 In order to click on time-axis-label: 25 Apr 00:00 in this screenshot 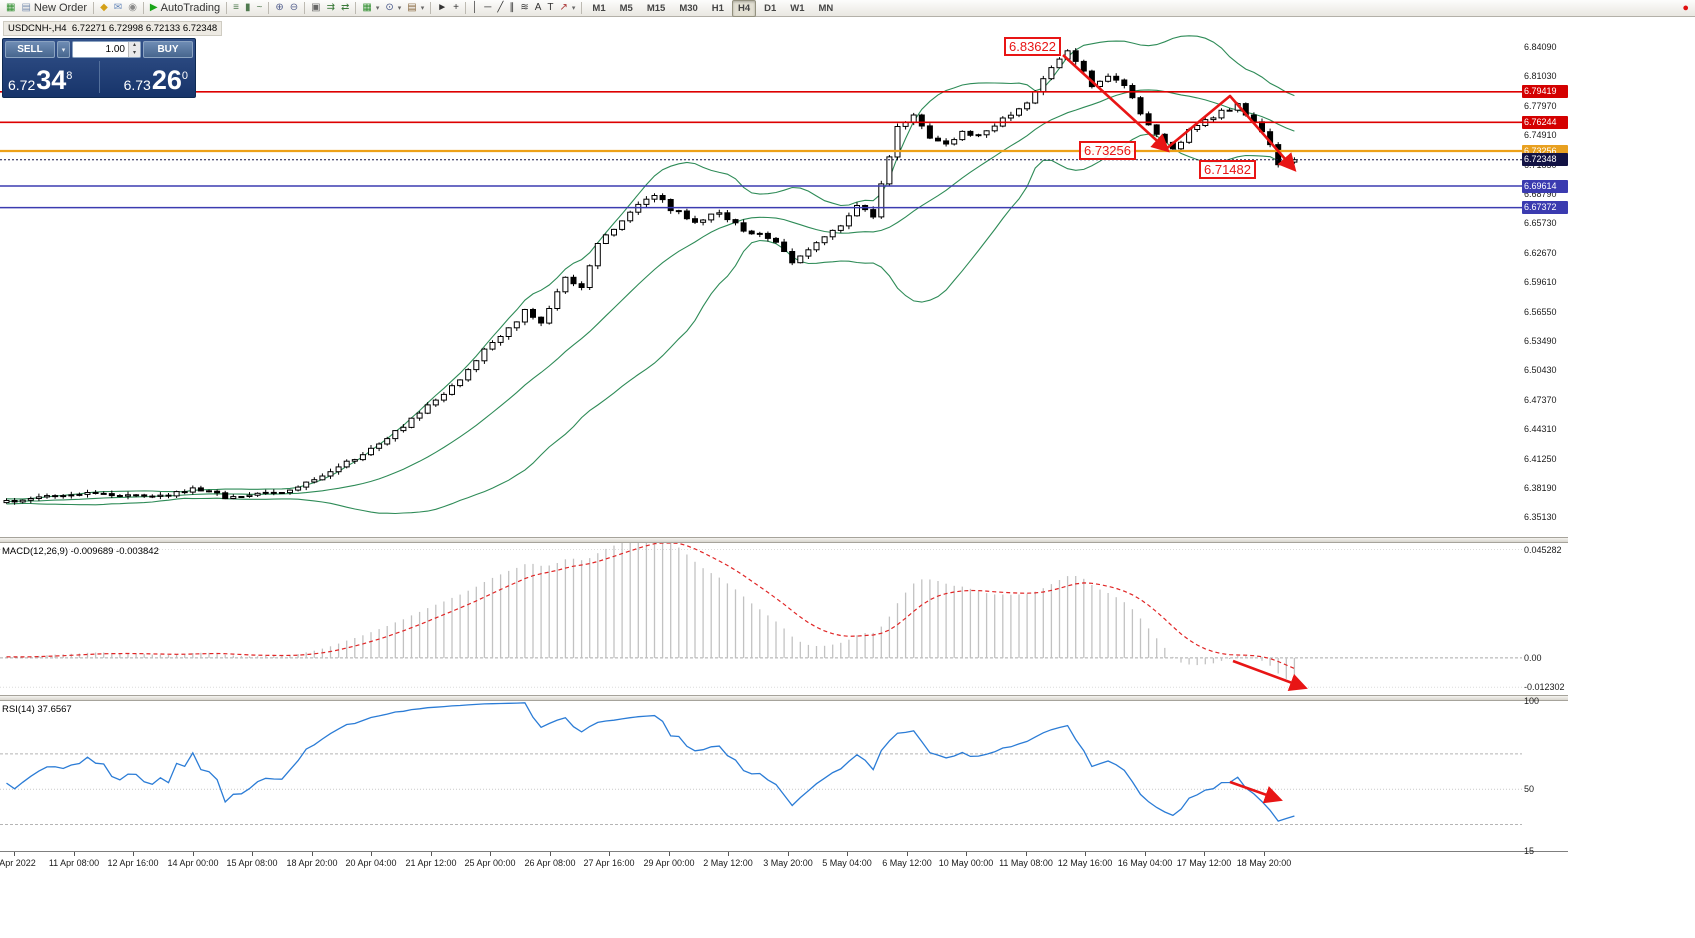, I will do `click(490, 863)`.